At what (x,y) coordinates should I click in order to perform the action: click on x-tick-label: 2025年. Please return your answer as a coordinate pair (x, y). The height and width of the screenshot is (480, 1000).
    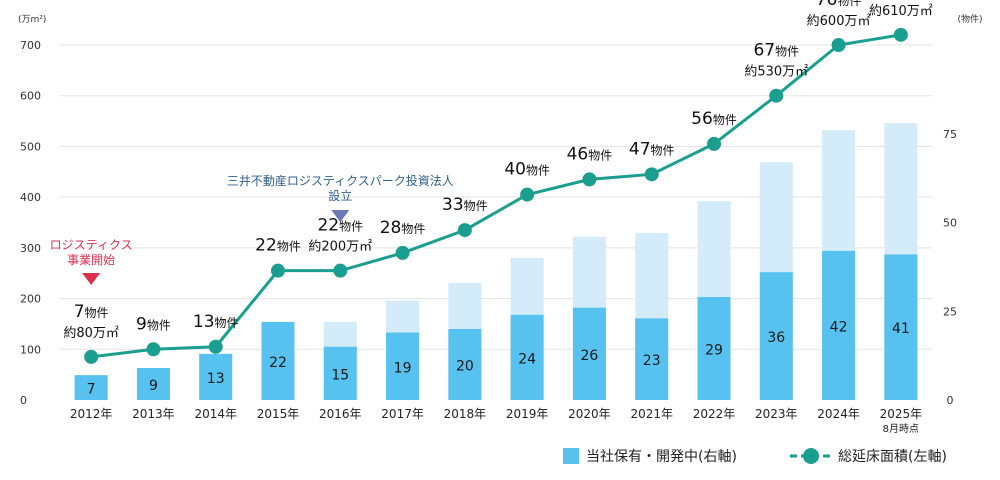
    Looking at the image, I should click on (901, 414).